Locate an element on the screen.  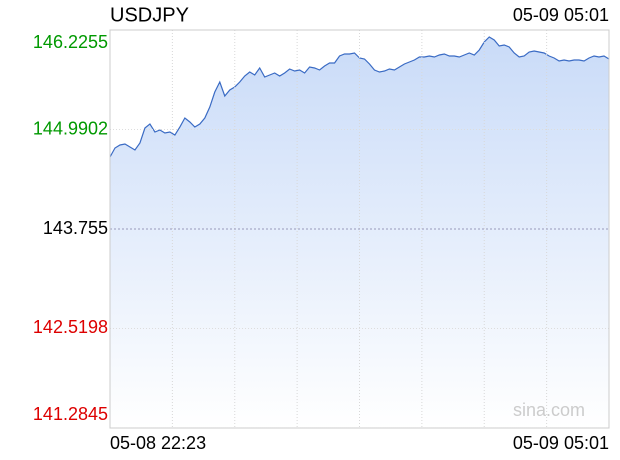
watermark: sina.com is located at coordinates (549, 410).